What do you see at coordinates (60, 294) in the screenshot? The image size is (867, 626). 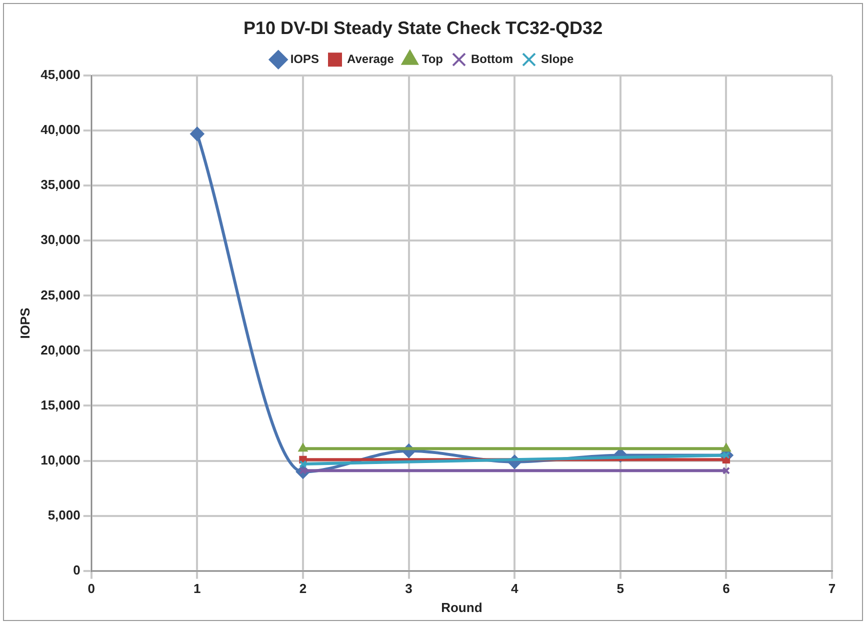 I see `y-tick-label: 25,000` at bounding box center [60, 294].